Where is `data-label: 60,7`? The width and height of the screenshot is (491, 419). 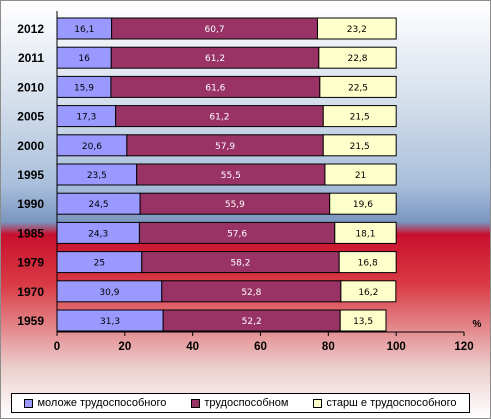
data-label: 60,7 is located at coordinates (215, 30).